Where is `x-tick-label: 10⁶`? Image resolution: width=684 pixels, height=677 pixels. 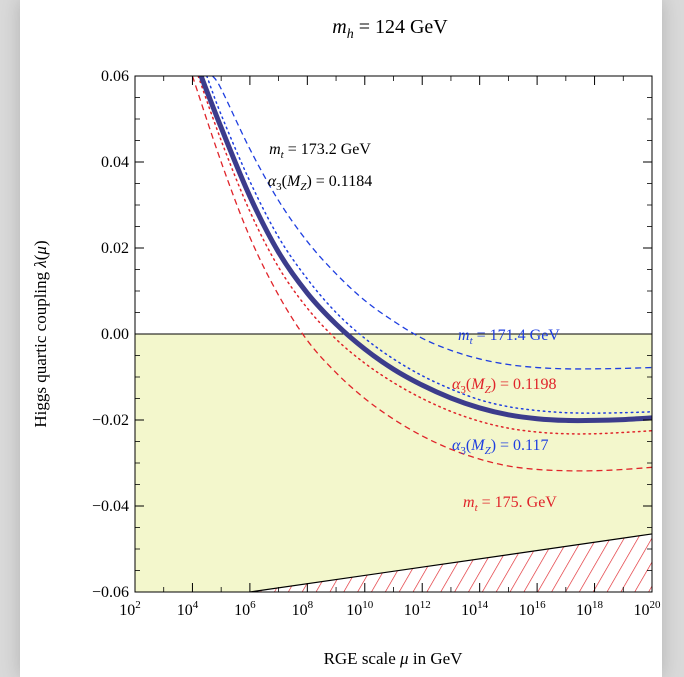 x-tick-label: 10⁶ is located at coordinates (245, 609).